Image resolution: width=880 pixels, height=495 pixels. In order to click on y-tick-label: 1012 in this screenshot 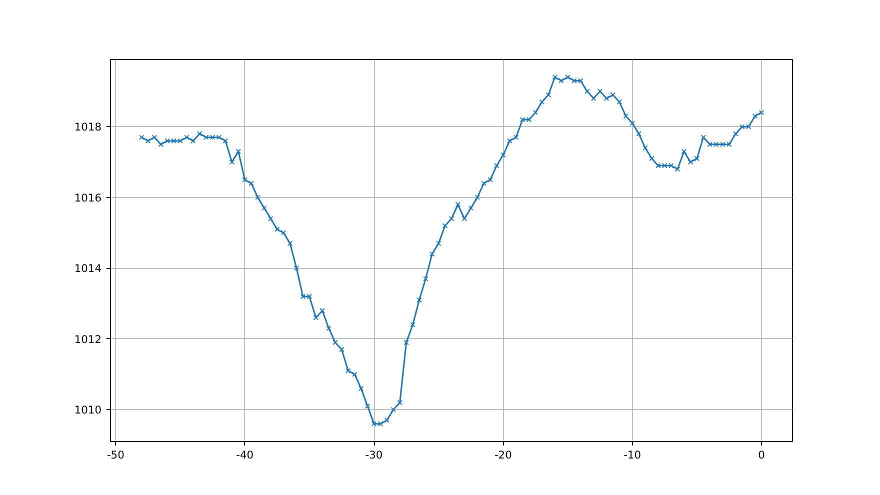, I will do `click(88, 339)`.